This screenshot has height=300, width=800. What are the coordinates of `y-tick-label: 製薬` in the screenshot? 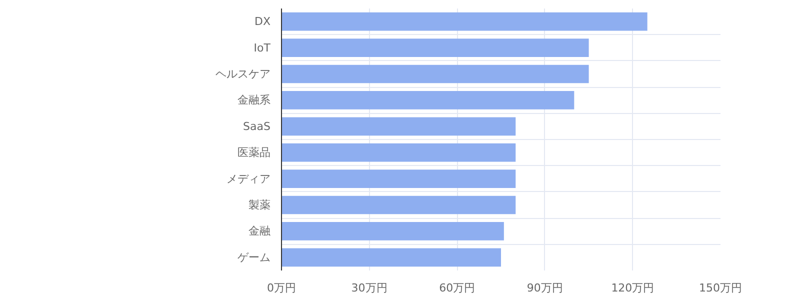 It's located at (259, 205).